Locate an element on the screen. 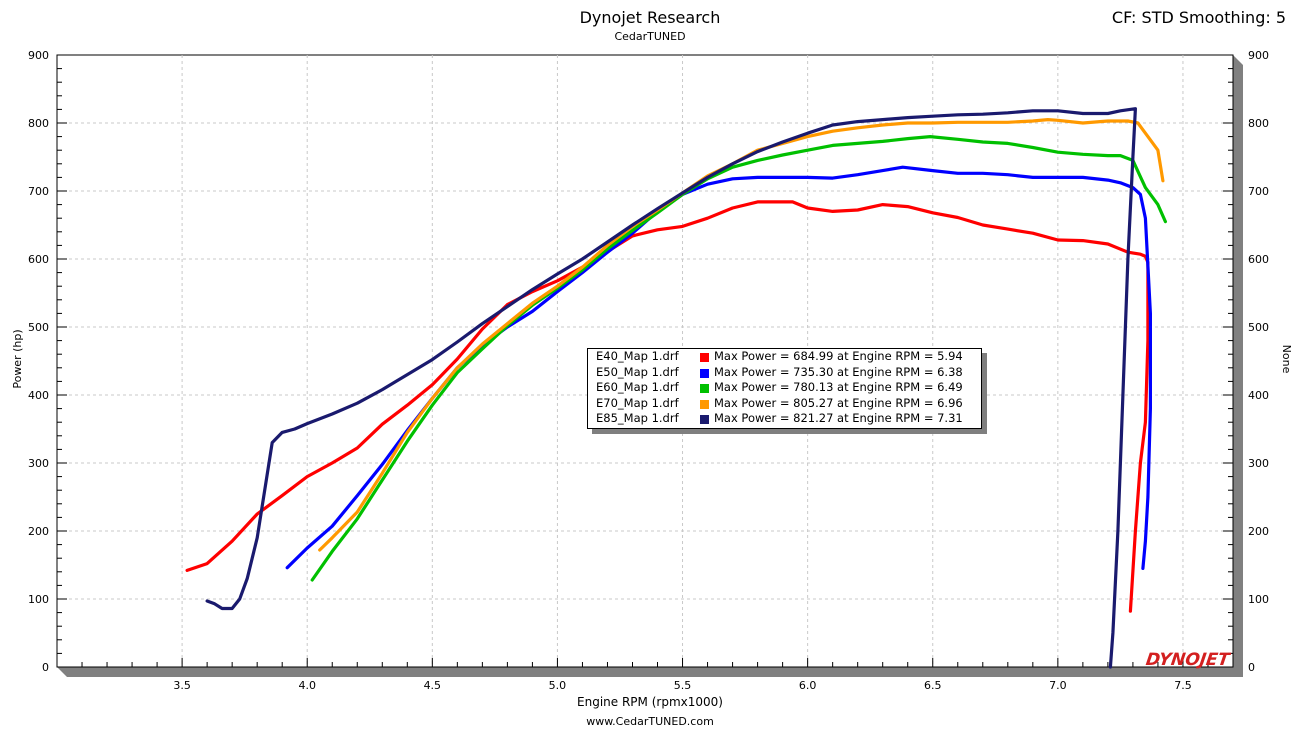  y-tick-label: 0 is located at coordinates (45, 667).